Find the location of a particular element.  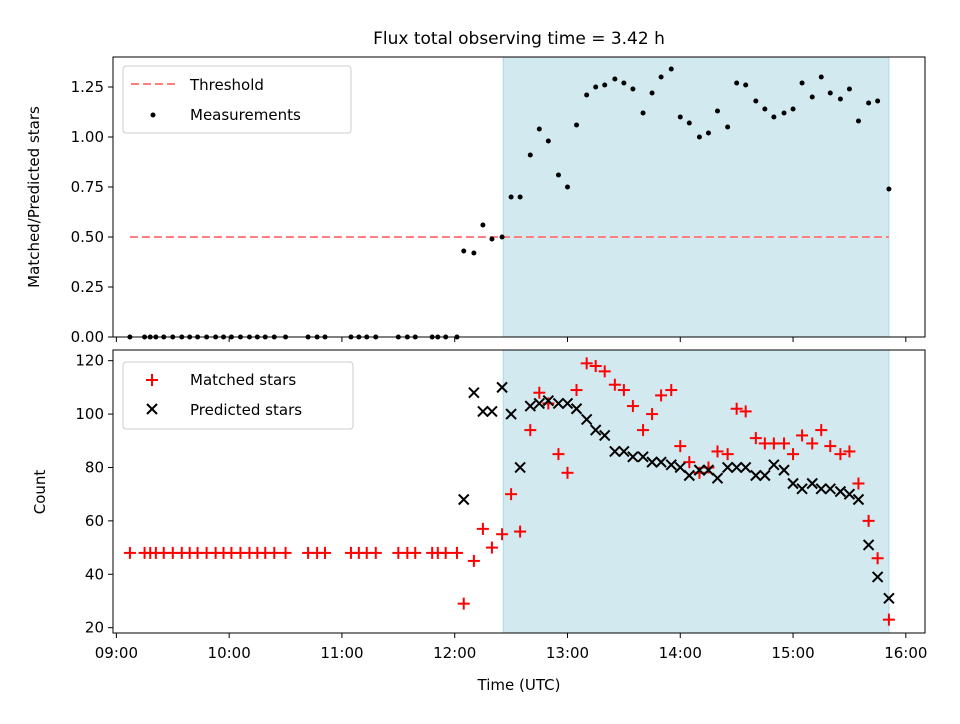

legend-threshold-label: Threshold is located at coordinates (226, 85).